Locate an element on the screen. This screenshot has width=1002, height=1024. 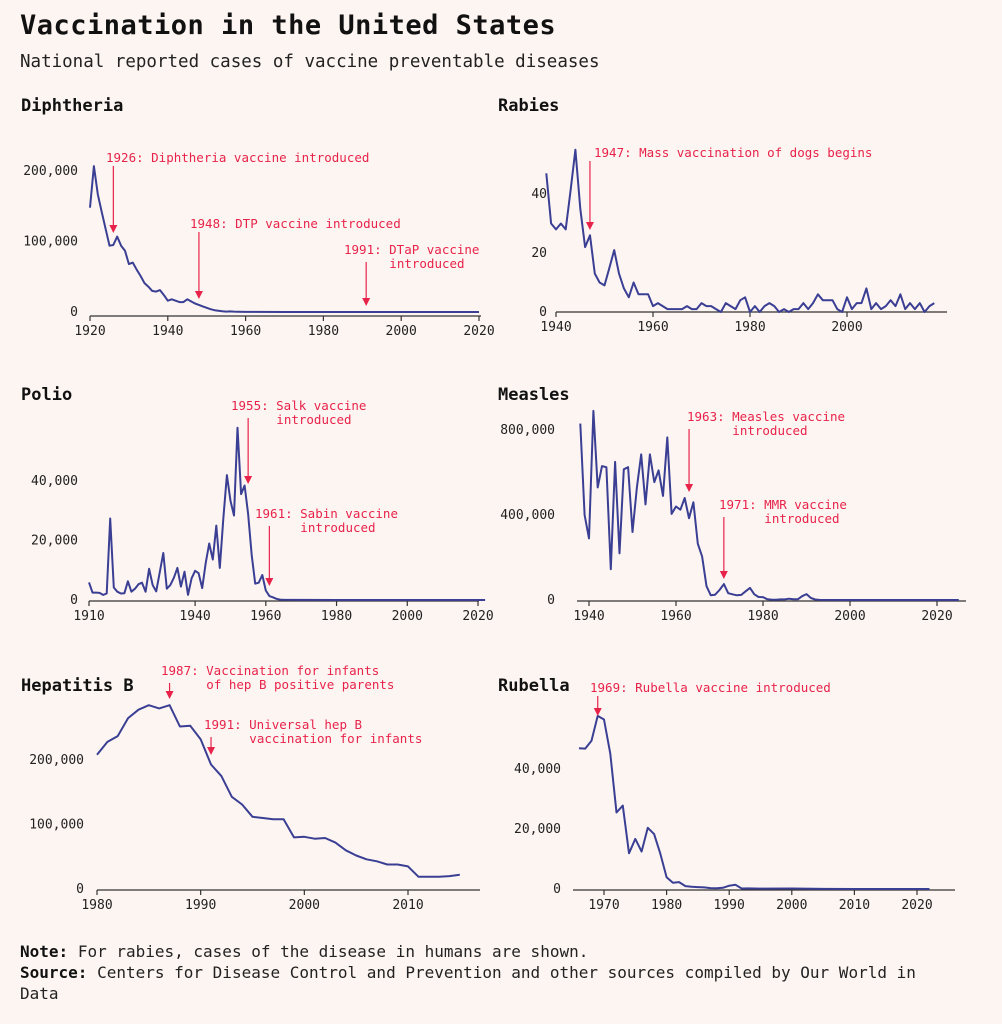
y-tick-label: 40,000 is located at coordinates (54, 481).